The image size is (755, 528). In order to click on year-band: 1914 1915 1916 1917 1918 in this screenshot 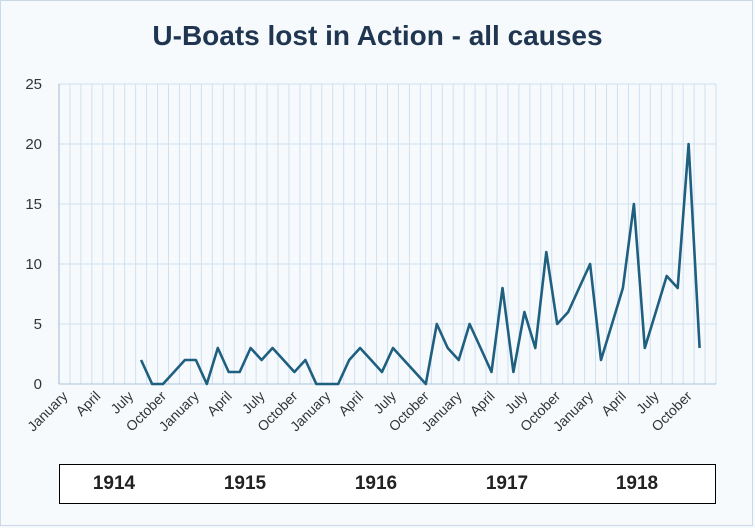, I will do `click(387, 484)`.